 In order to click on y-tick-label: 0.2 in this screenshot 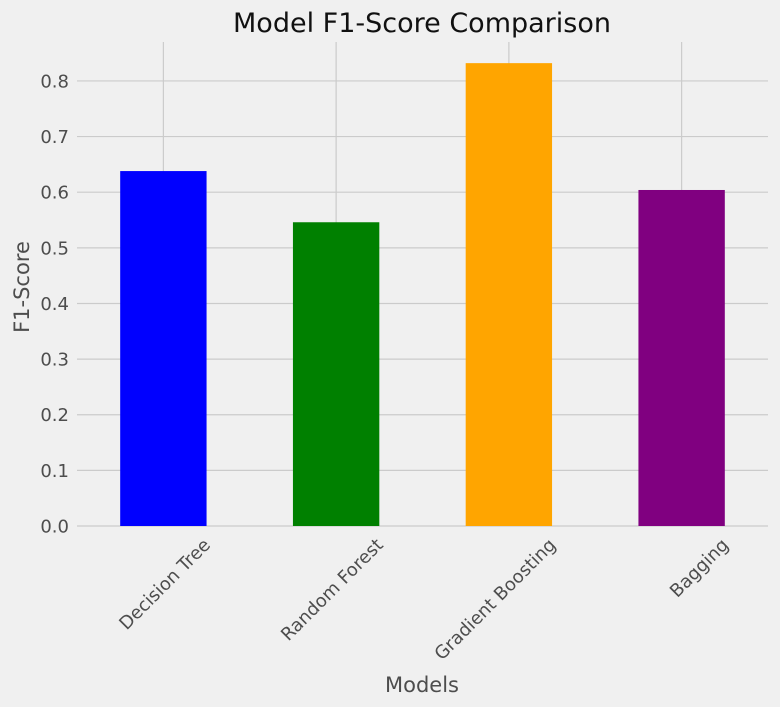, I will do `click(54, 415)`.